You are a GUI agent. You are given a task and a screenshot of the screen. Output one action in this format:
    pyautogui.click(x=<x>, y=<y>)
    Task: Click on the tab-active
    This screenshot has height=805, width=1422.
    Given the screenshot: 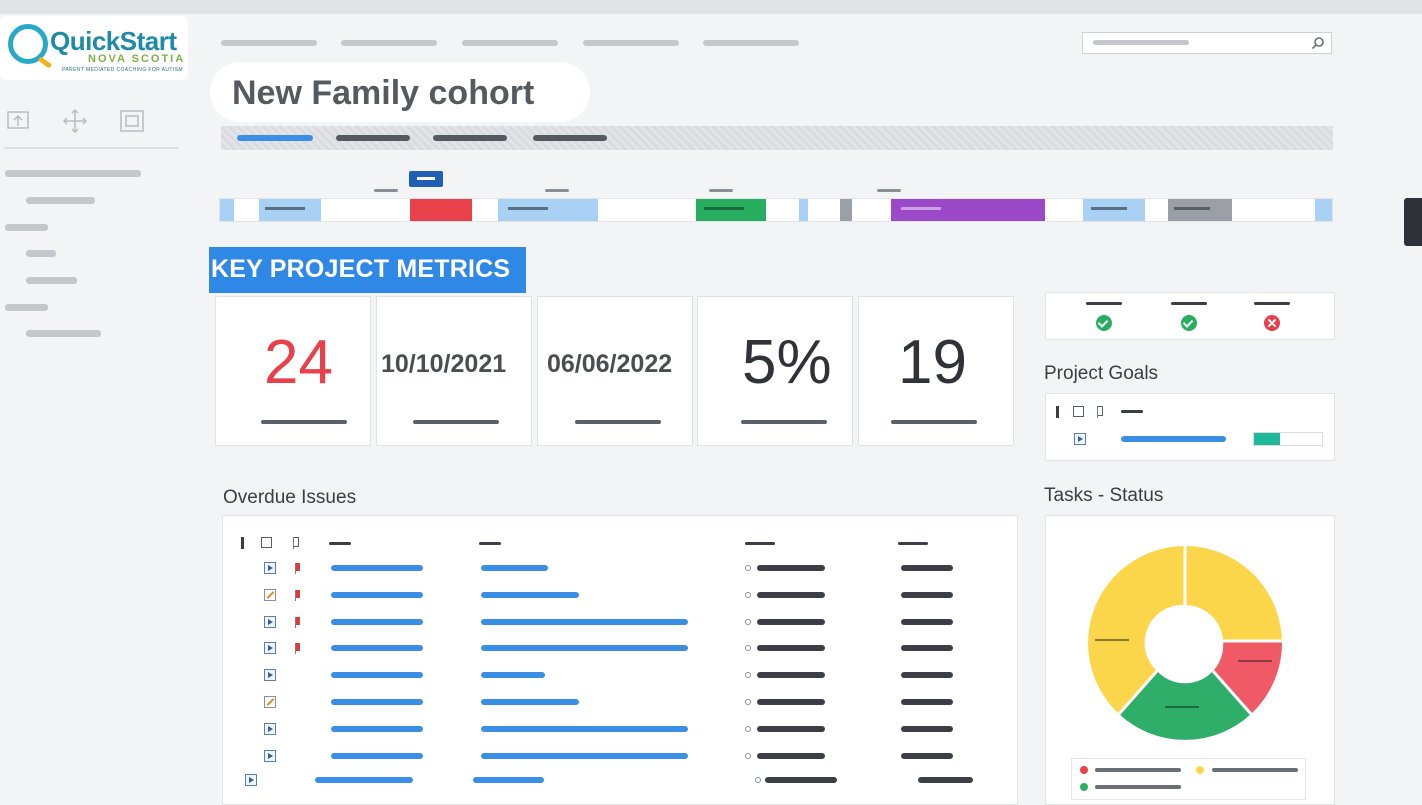 What is the action you would take?
    pyautogui.click(x=275, y=138)
    